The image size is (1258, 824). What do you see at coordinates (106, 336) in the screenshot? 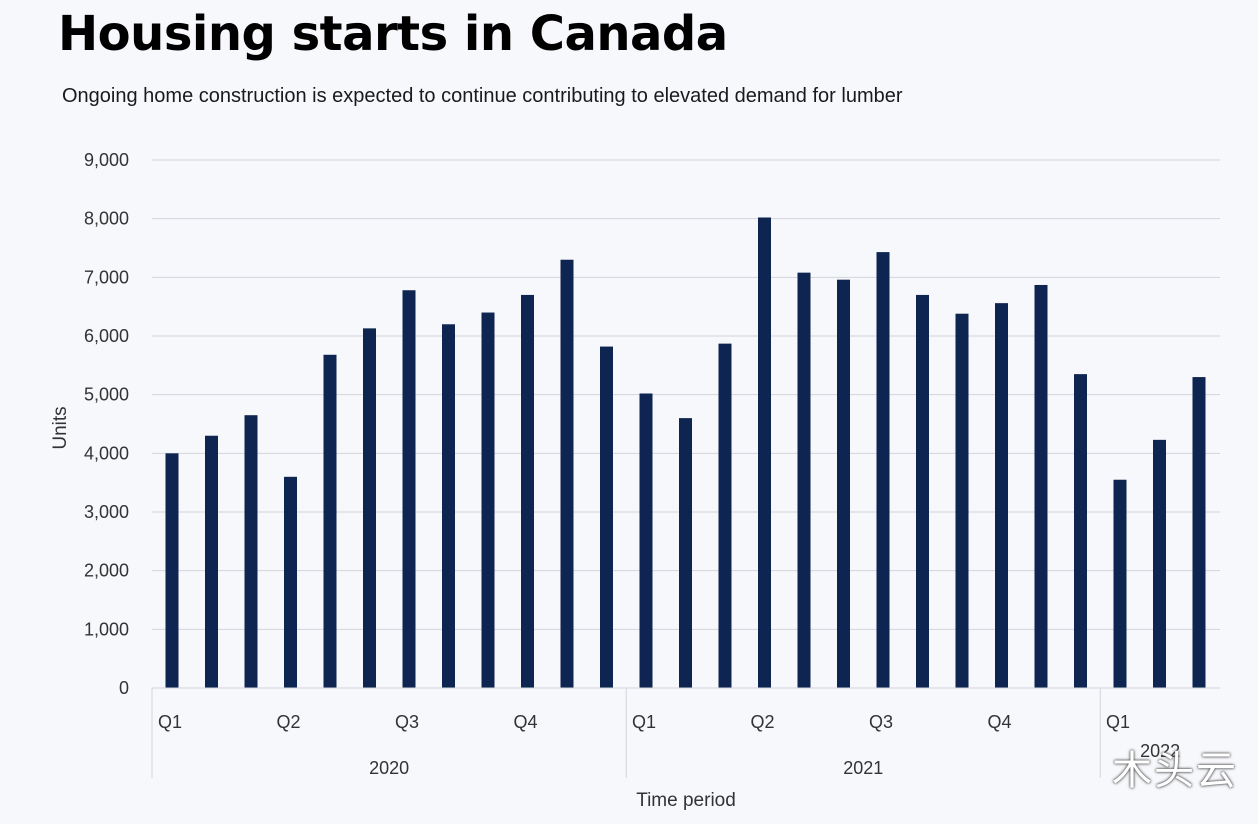
I see `y-tick-label: 6,000` at bounding box center [106, 336].